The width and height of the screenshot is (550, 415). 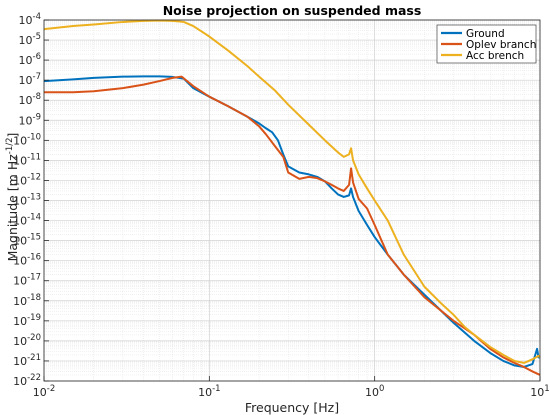 I want to click on y-tick-label: 10⁻¹⁹, so click(x=27, y=320).